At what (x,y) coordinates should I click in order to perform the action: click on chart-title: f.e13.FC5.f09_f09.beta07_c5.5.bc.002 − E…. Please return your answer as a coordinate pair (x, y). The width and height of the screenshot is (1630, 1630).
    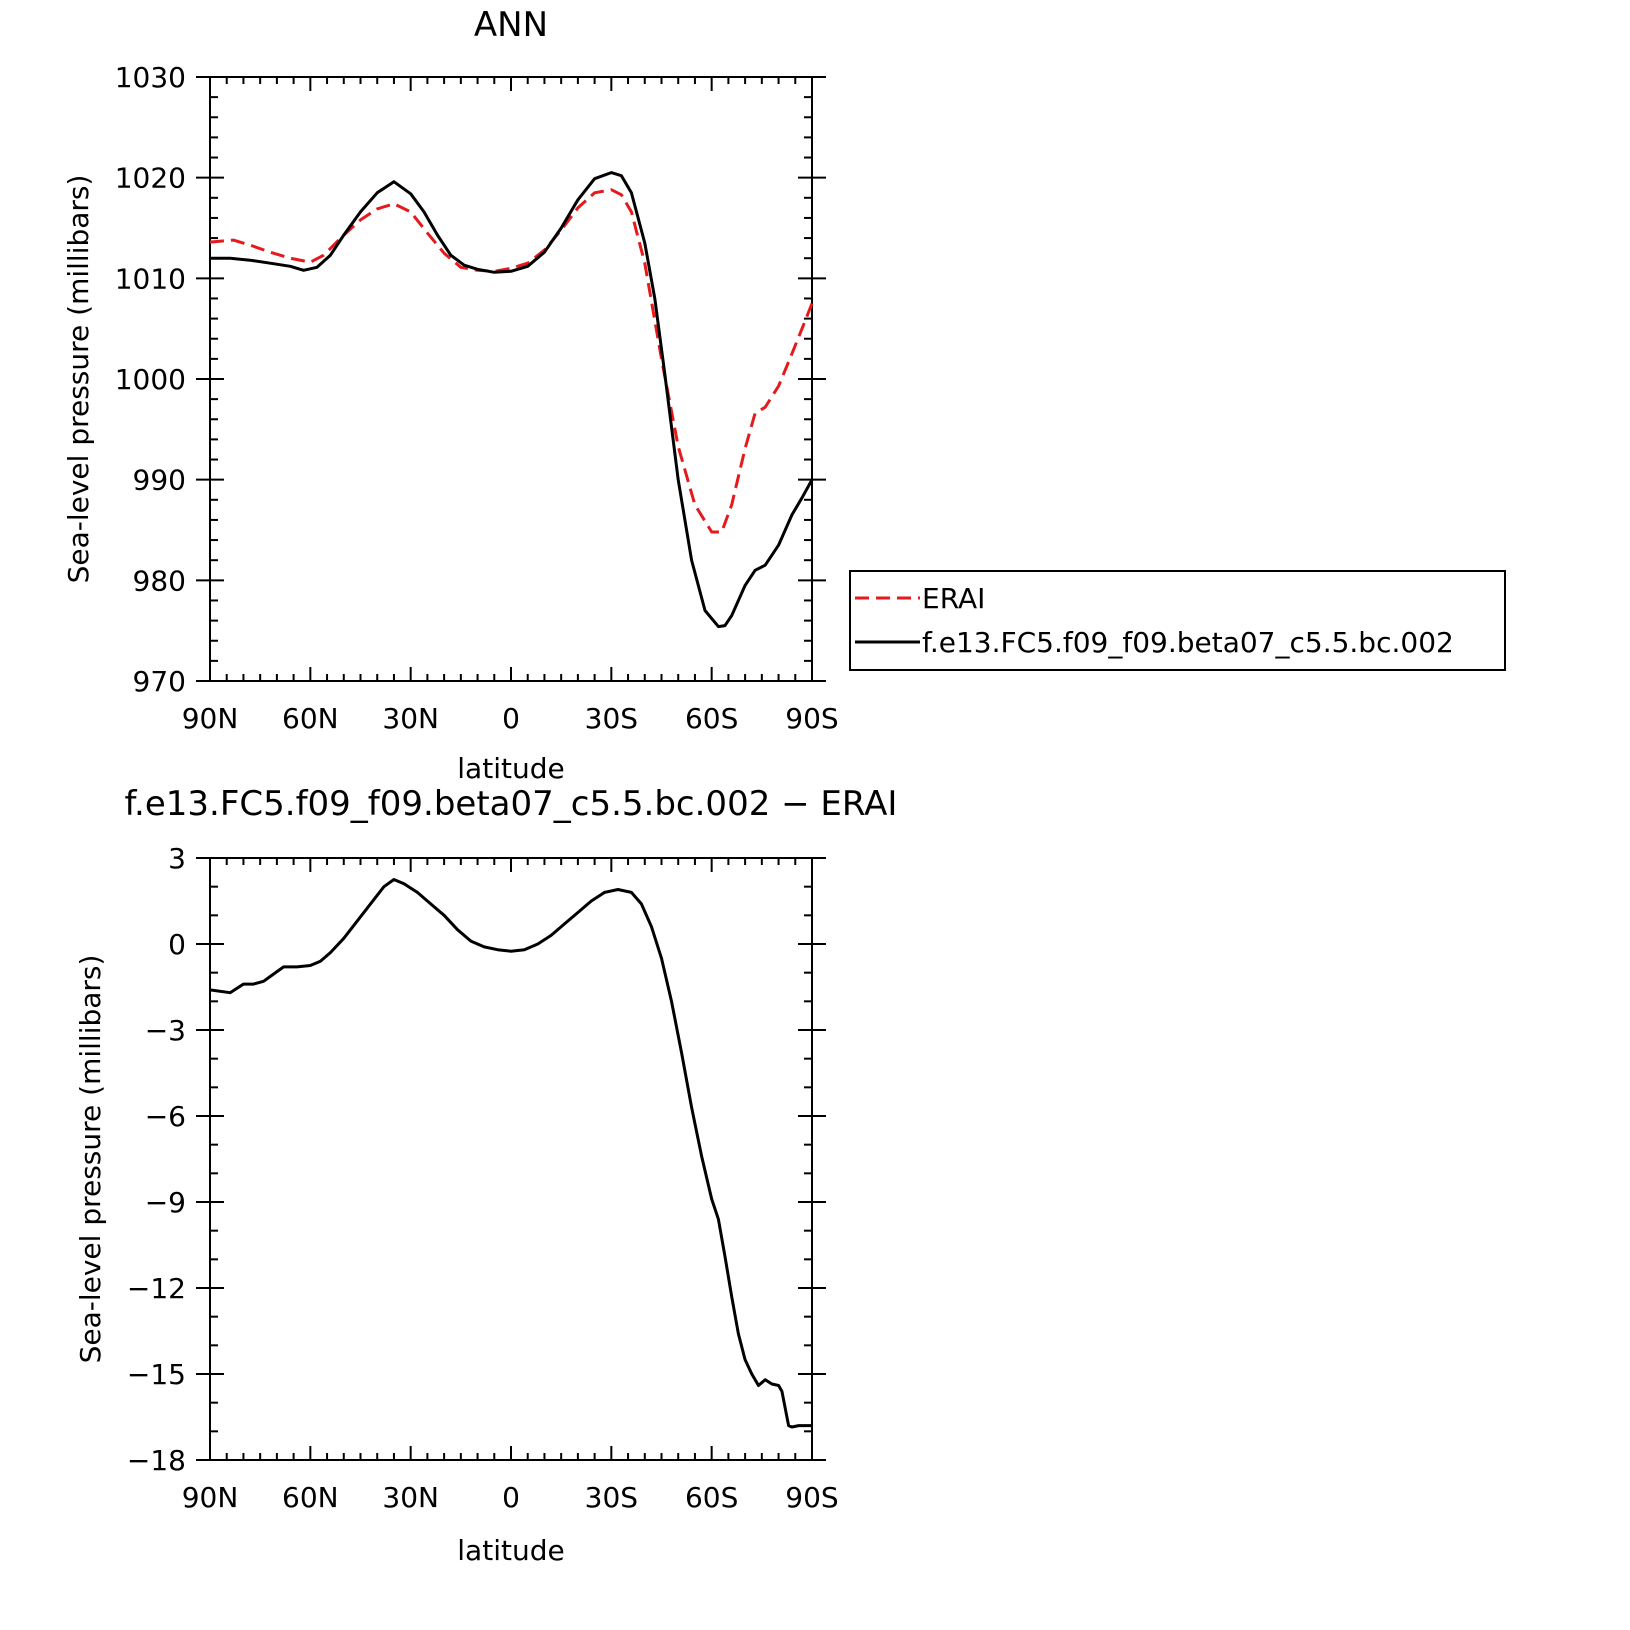
    Looking at the image, I should click on (511, 804).